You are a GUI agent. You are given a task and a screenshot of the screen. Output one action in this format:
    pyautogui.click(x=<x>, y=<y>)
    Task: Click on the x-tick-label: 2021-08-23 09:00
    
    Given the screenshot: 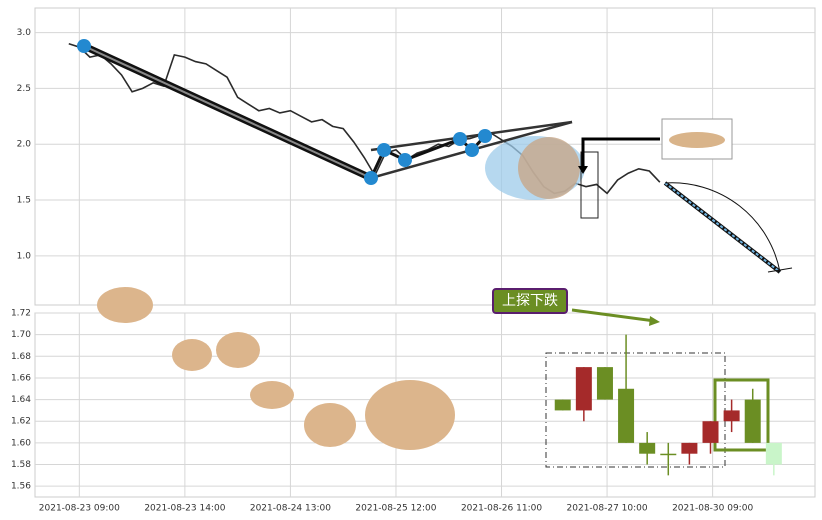 What is the action you would take?
    pyautogui.click(x=79, y=509)
    